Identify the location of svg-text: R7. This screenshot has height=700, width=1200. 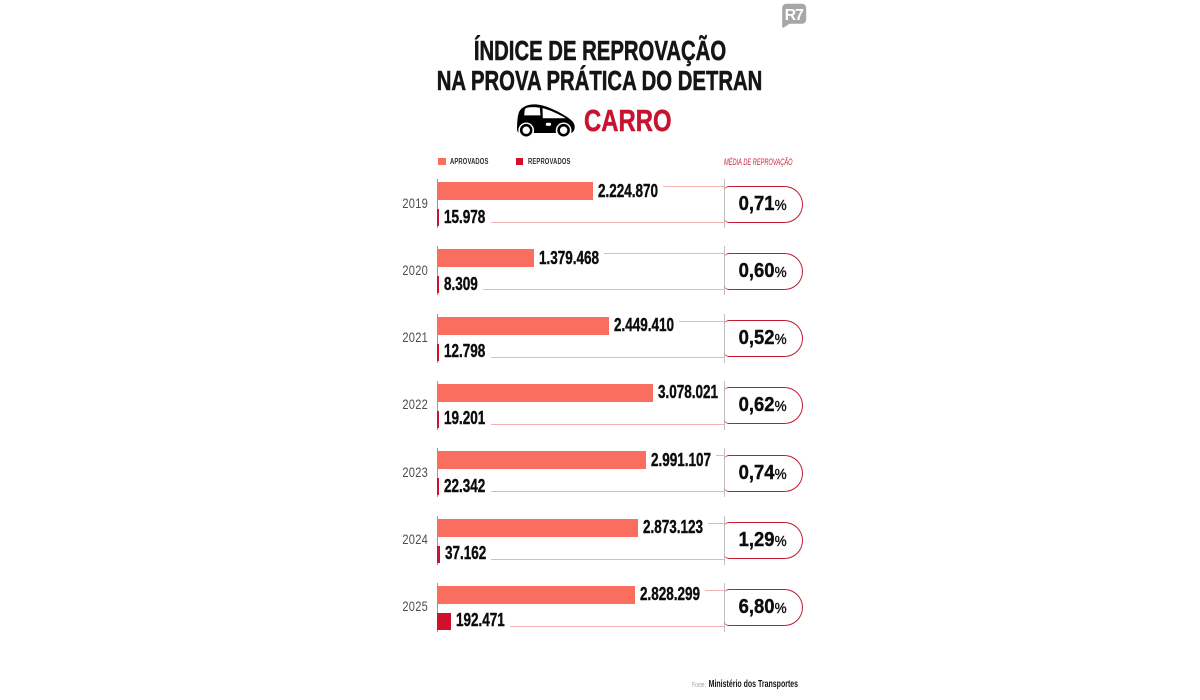
(794, 15).